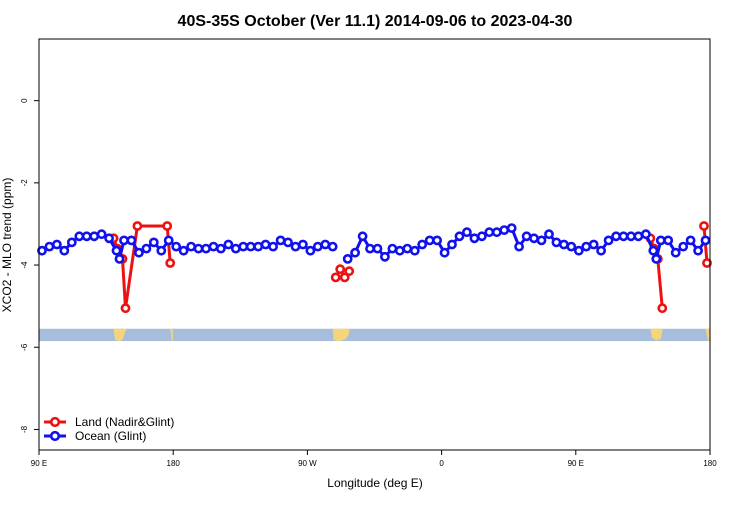 Image resolution: width=750 pixels, height=505 pixels. What do you see at coordinates (374, 483) in the screenshot?
I see `x-axis-label: Longitude (deg E)` at bounding box center [374, 483].